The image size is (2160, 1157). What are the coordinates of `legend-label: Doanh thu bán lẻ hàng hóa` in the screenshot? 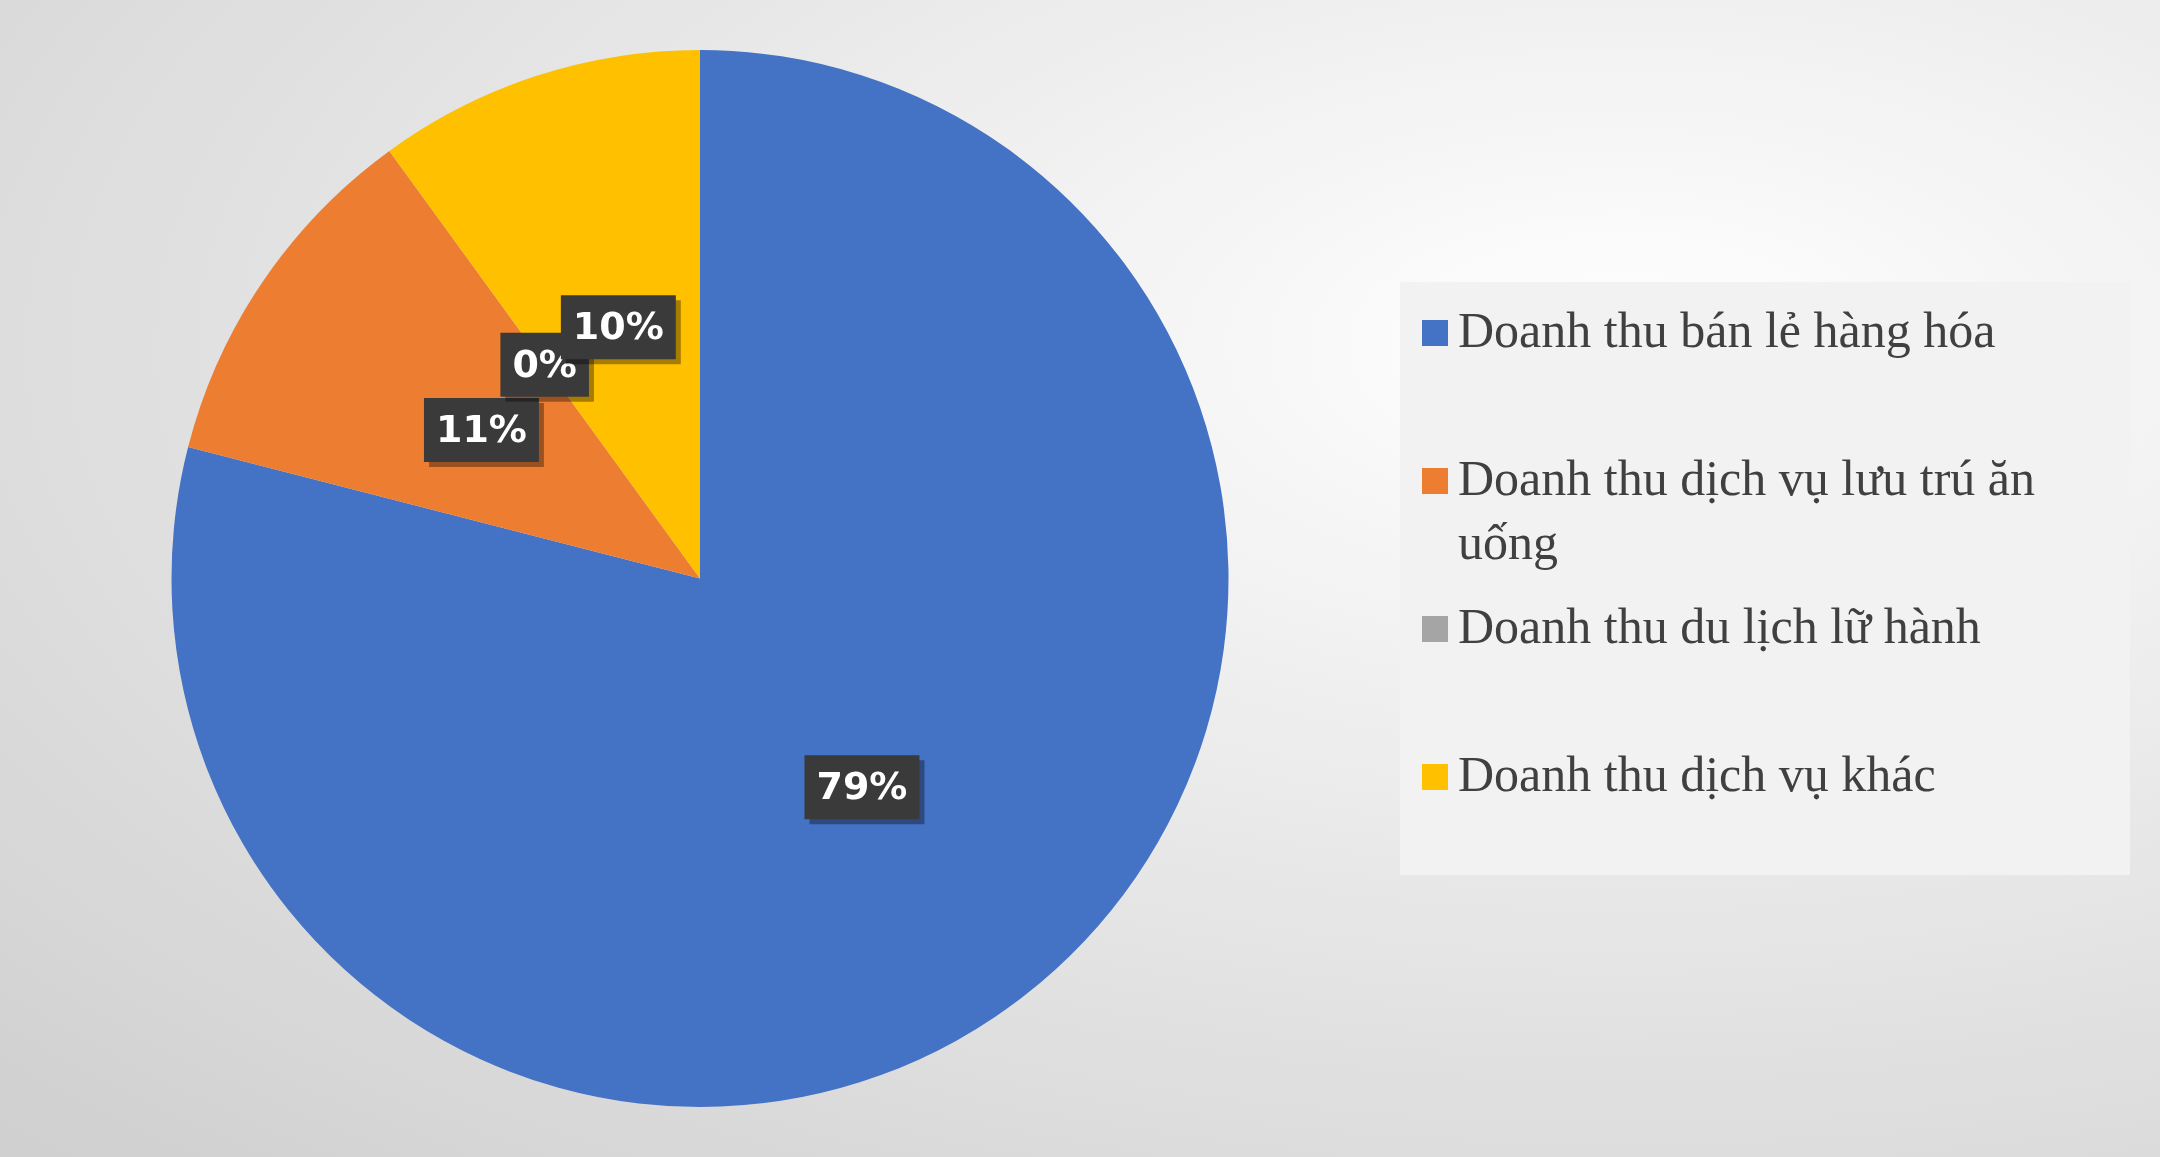 It's located at (1727, 330).